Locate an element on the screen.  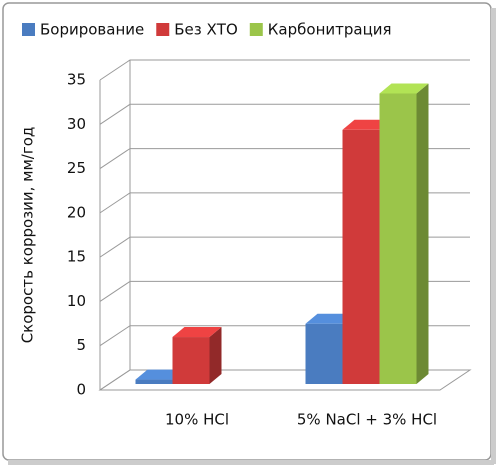
y-tick-label: 15 is located at coordinates (76, 257).